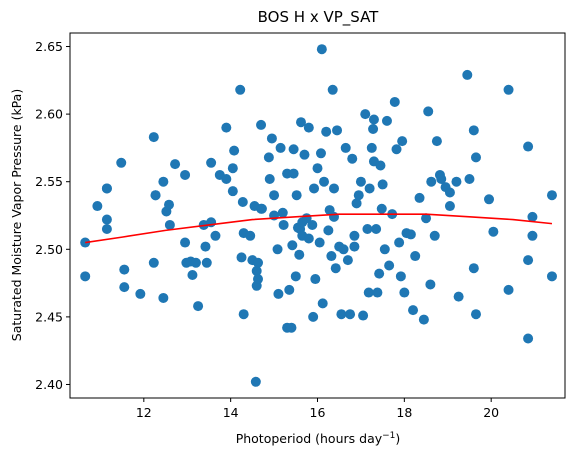  Describe the element at coordinates (318, 412) in the screenshot. I see `x-tick-label: 16` at that location.